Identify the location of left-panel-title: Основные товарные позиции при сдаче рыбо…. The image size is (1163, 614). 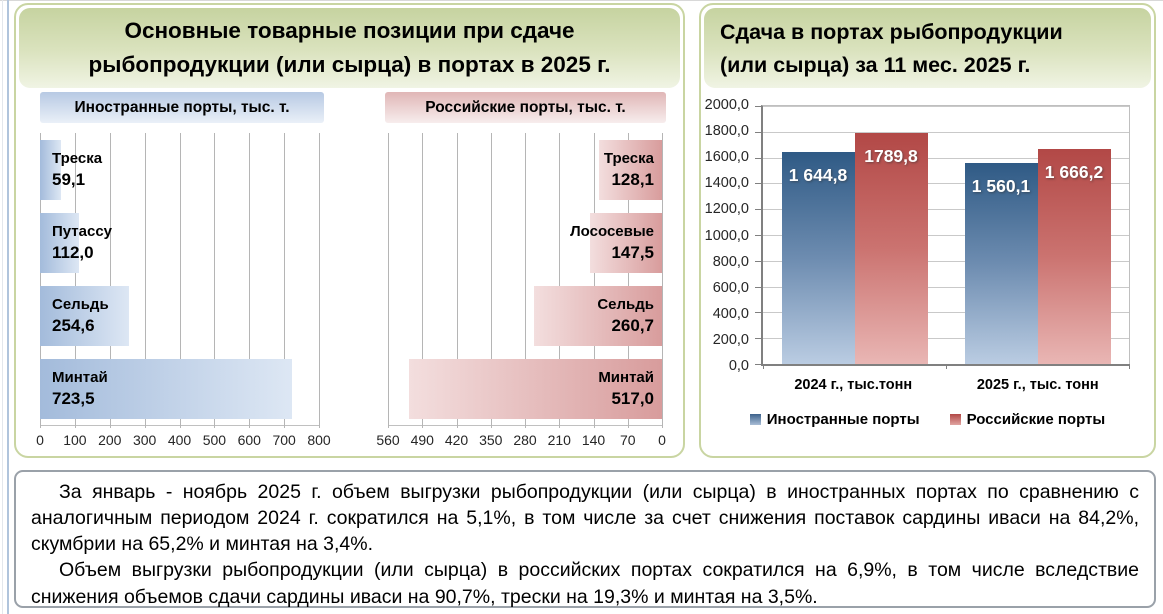
(349, 48).